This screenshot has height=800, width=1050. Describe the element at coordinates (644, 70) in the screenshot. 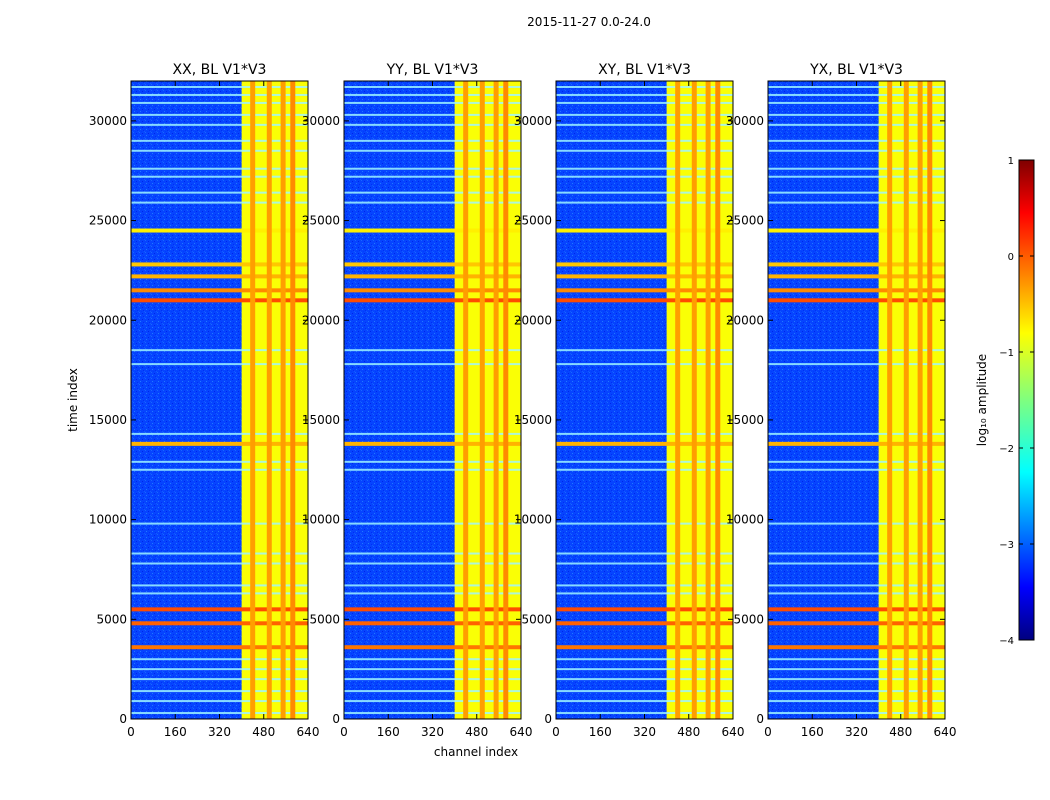

I see `panel-title: XY, BL V1*V3` at that location.